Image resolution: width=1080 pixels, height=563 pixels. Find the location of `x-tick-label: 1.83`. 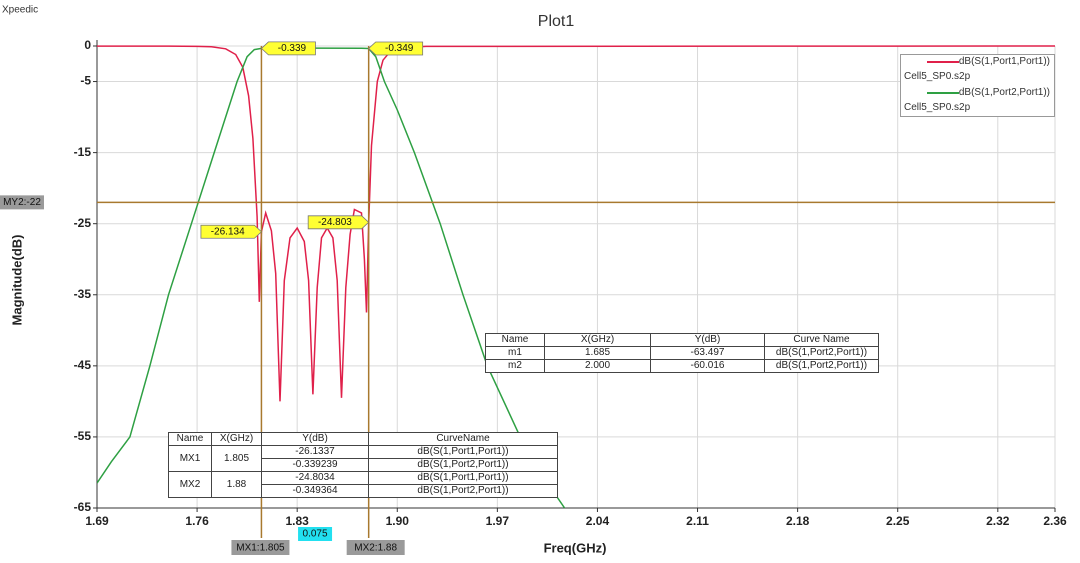

x-tick-label: 1.83 is located at coordinates (297, 521).